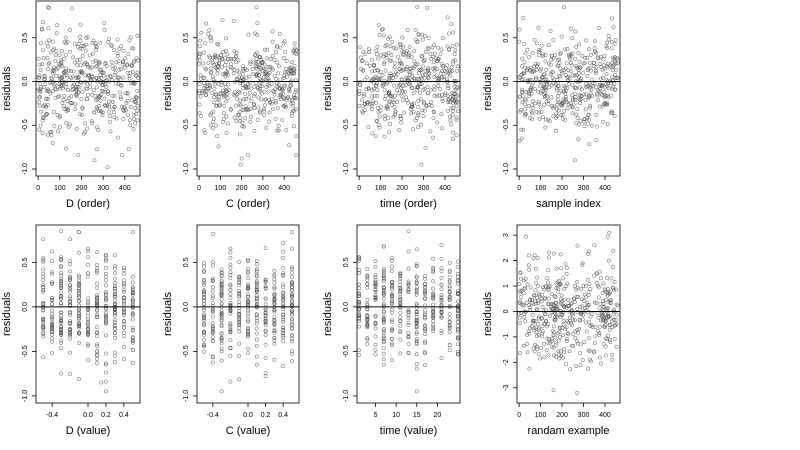 Image resolution: width=800 pixels, height=450 pixels. I want to click on y-tick-label: 0.0, so click(186, 82).